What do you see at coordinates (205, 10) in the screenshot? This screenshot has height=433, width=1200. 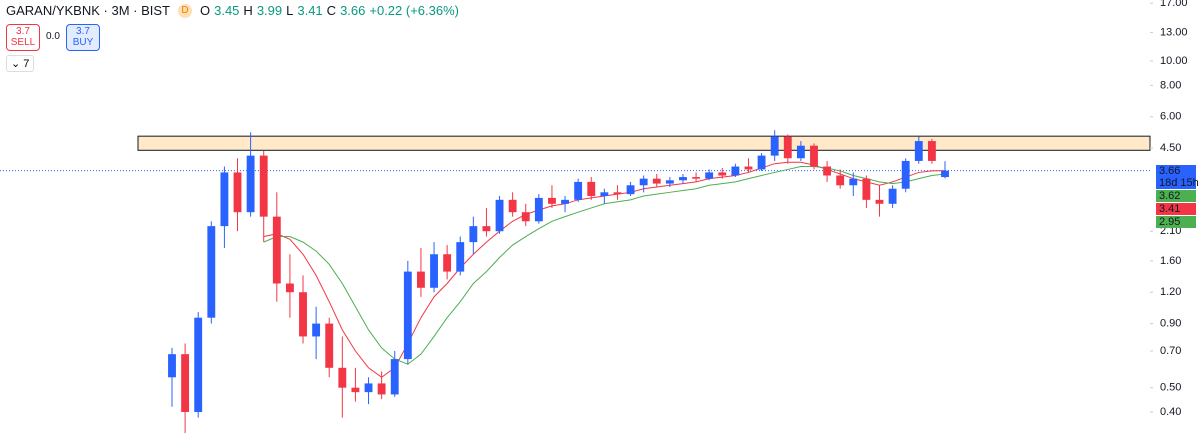 I see `o-label: O` at bounding box center [205, 10].